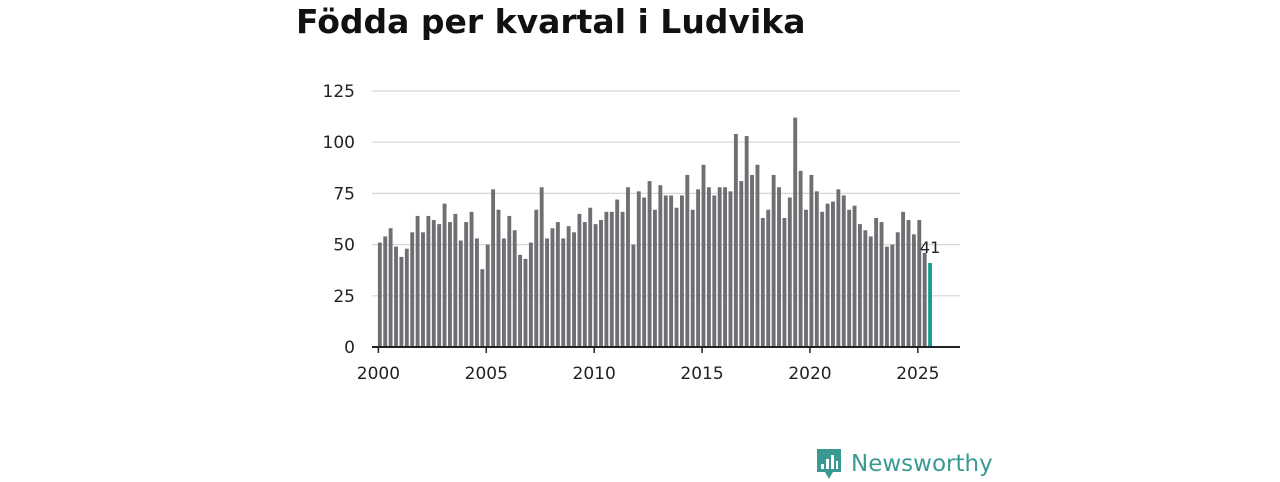 This screenshot has height=482, width=1280. What do you see at coordinates (606, 279) in the screenshot?
I see `bar-2010-q3` at bounding box center [606, 279].